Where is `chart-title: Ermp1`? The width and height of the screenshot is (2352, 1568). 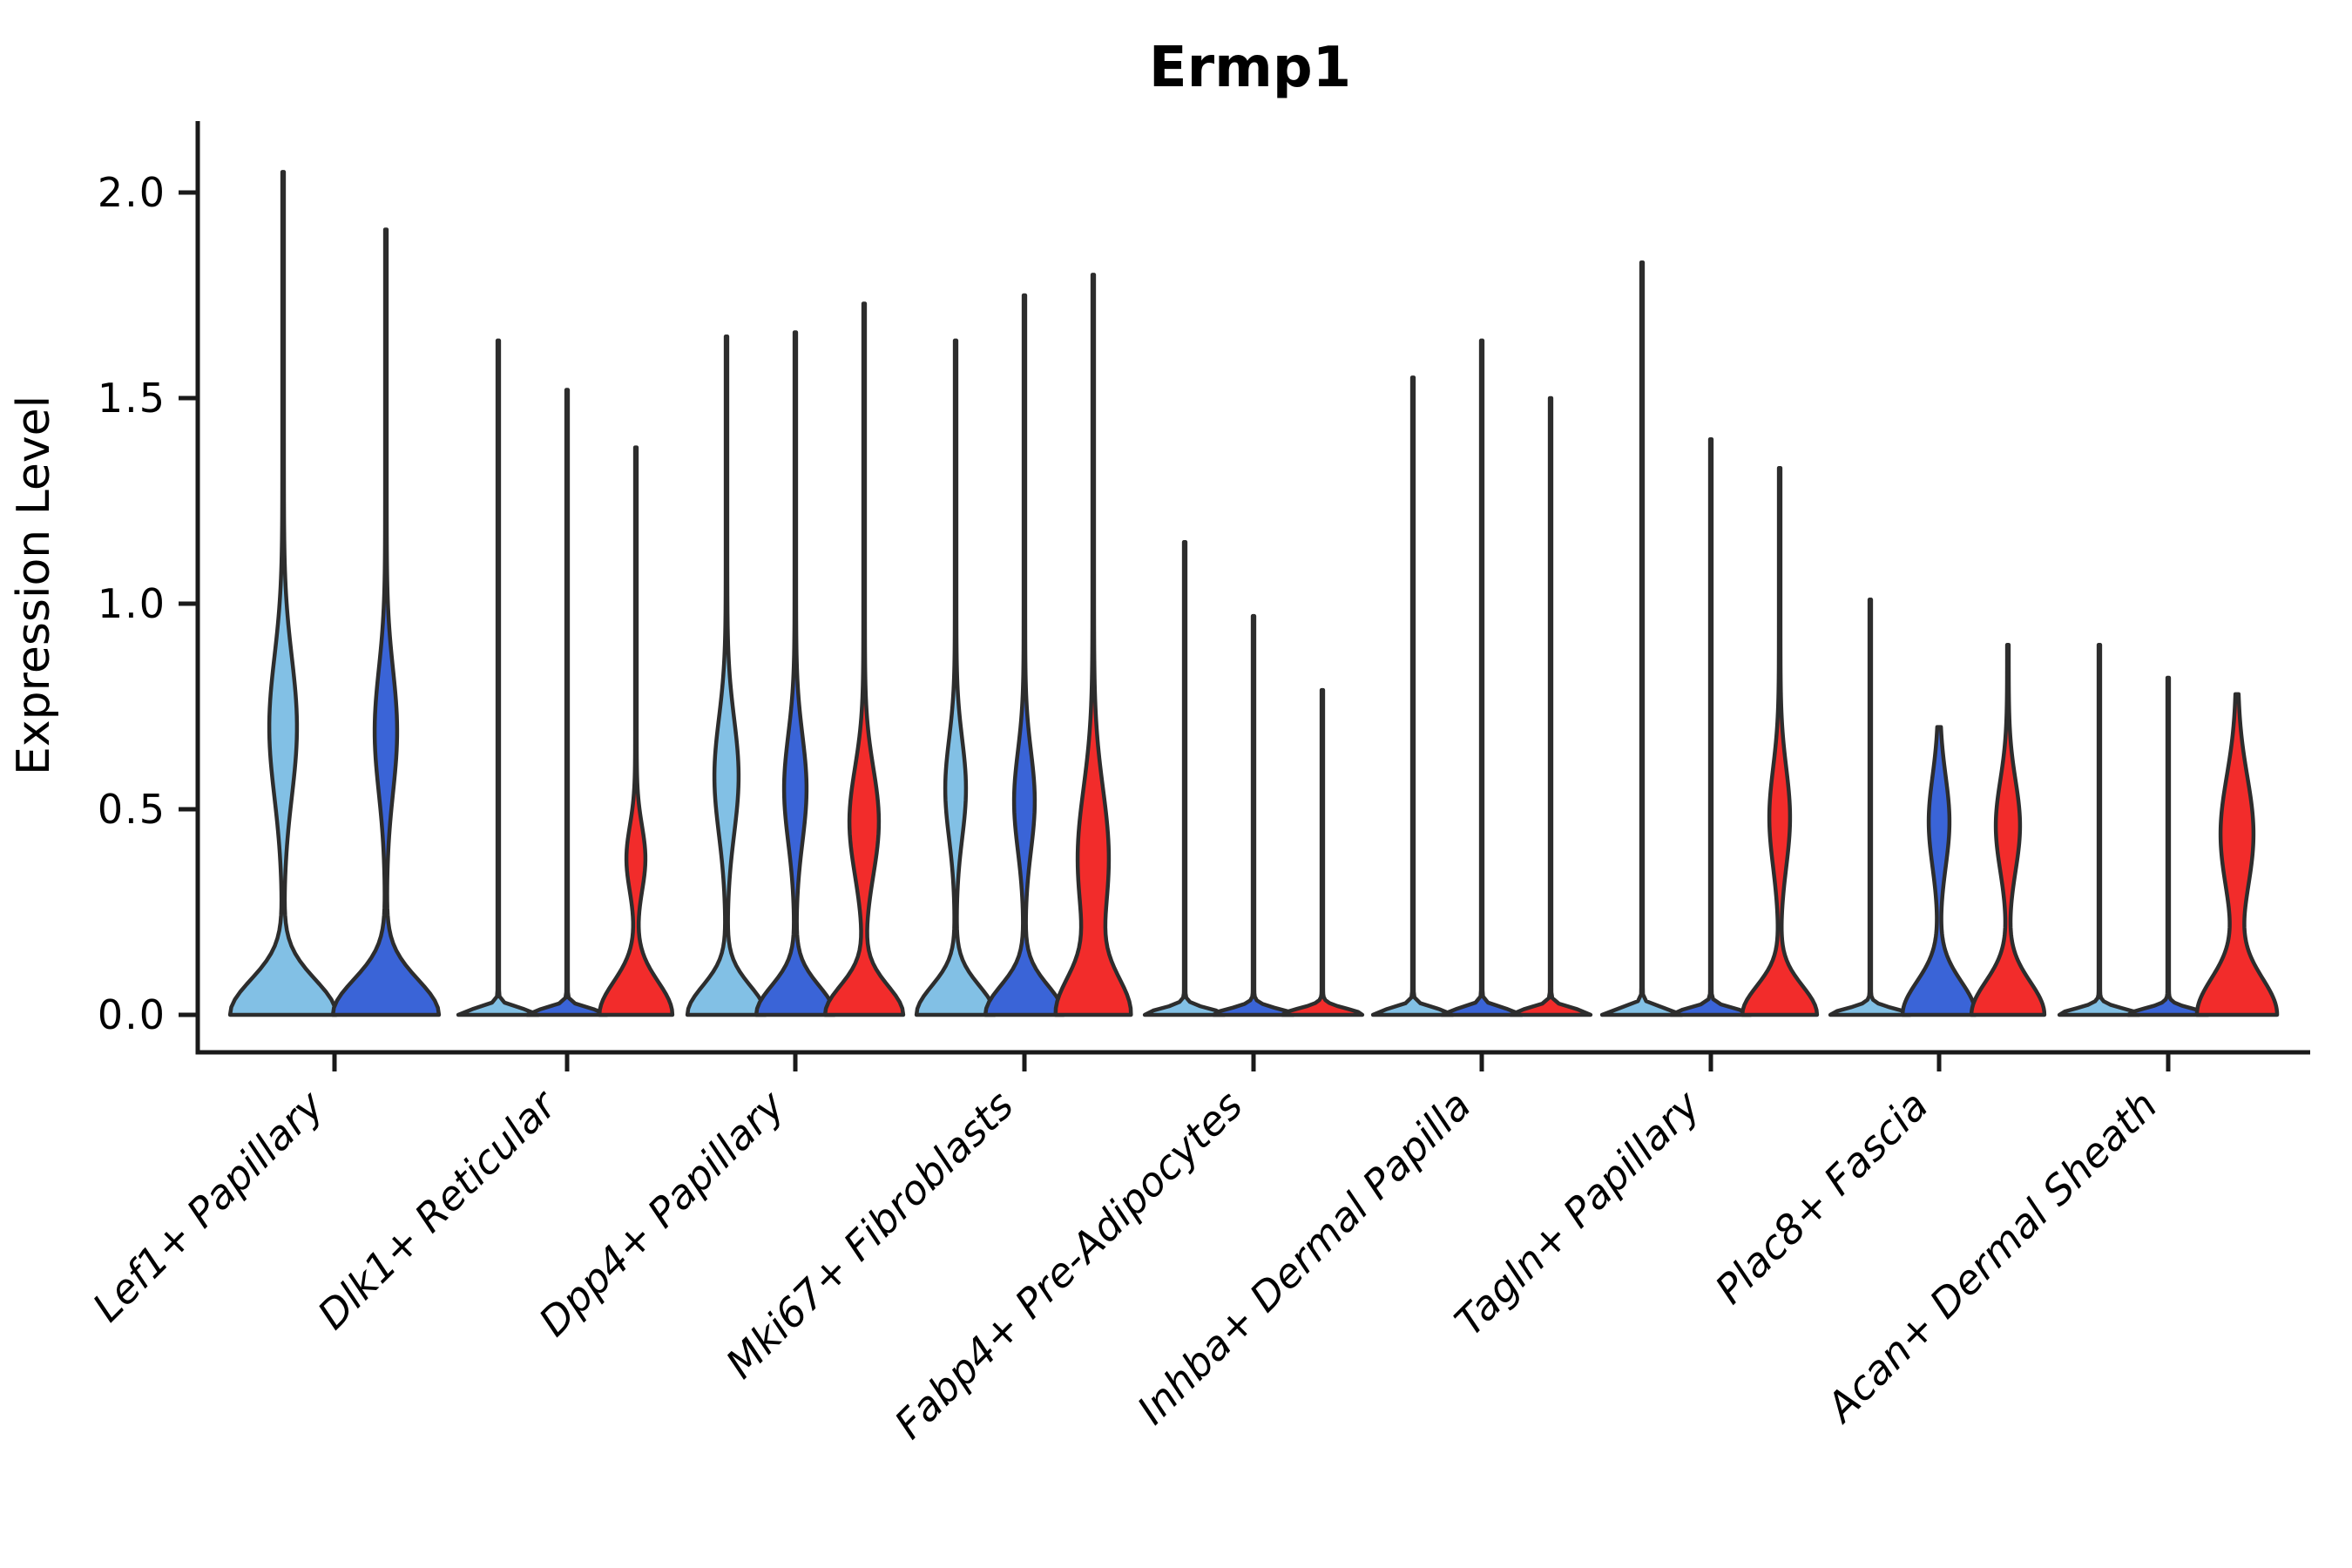 chart-title: Ermp1 is located at coordinates (1250, 68).